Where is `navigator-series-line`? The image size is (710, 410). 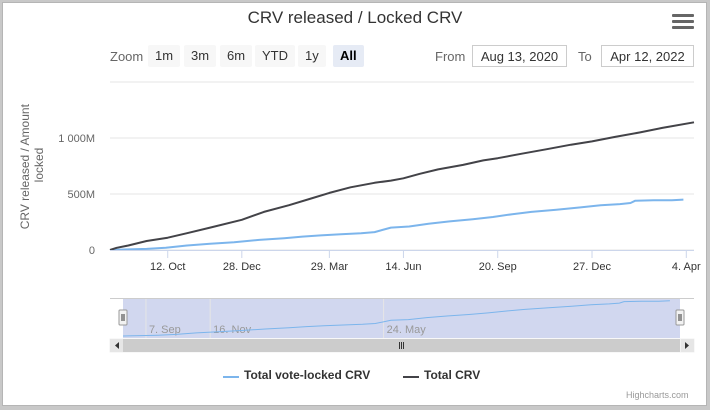
navigator-series-line is located at coordinates (396, 318).